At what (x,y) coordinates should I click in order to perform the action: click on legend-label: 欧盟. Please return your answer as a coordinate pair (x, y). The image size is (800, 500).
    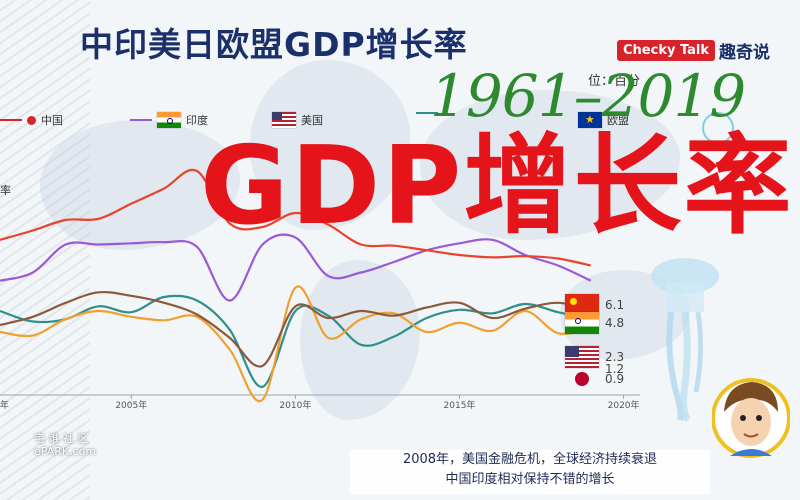
    Looking at the image, I should click on (618, 120).